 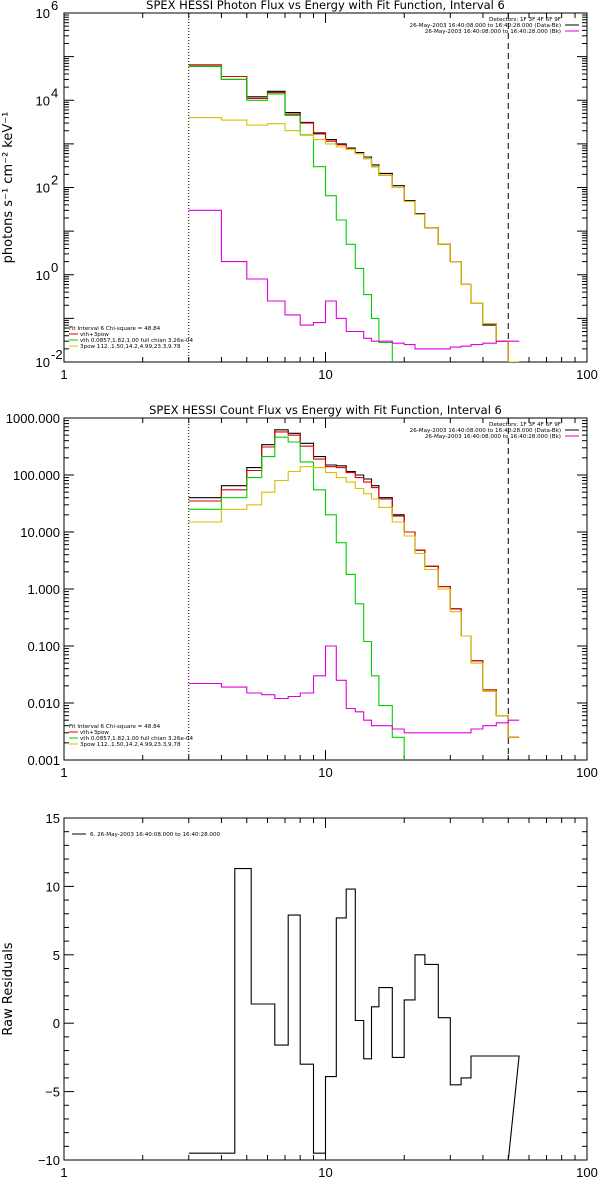 I want to click on y-tick-label: 15, so click(x=53, y=818).